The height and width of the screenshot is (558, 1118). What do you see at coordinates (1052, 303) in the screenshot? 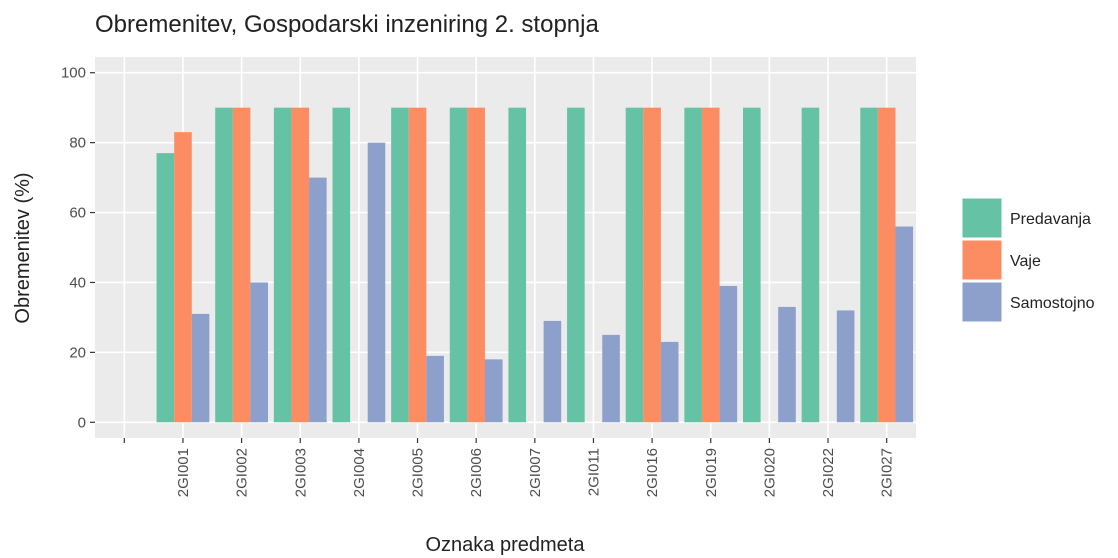
I see `legend-label: Samostojno` at bounding box center [1052, 303].